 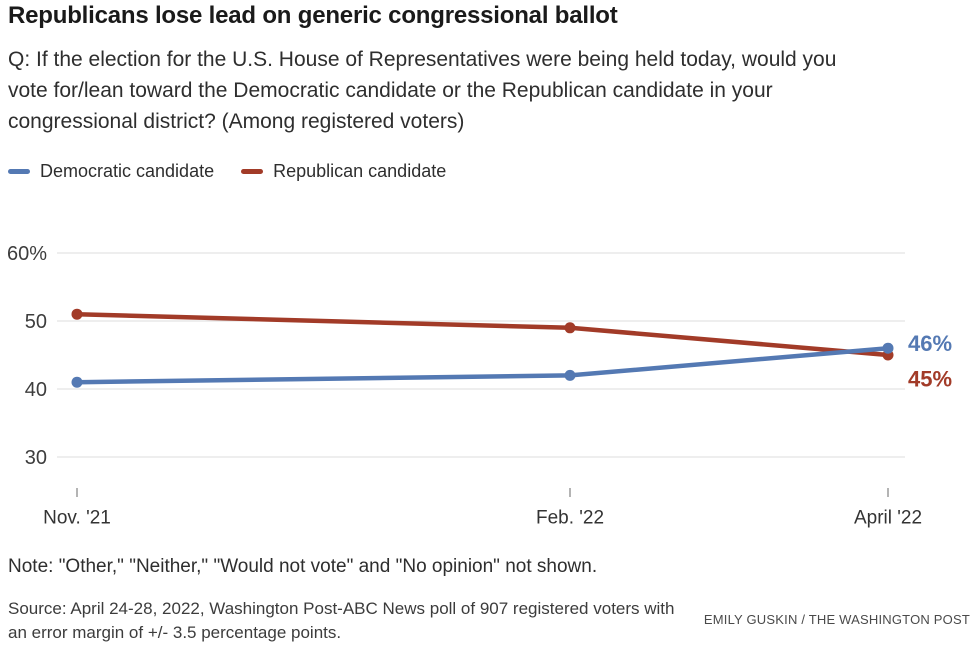 What do you see at coordinates (482, 334) in the screenshot?
I see `series-line-republican` at bounding box center [482, 334].